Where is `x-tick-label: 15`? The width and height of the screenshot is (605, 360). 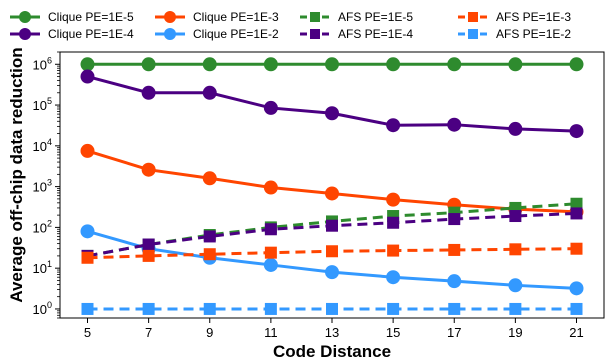
x-tick-label: 15 is located at coordinates (393, 332).